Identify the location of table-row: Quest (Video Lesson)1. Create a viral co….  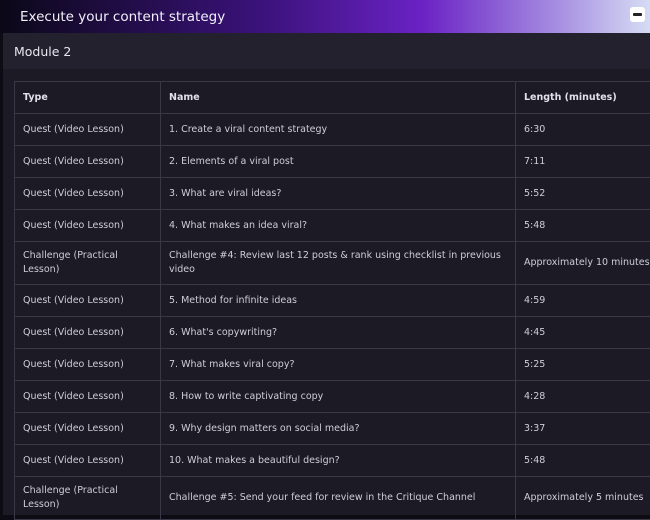
(332, 130).